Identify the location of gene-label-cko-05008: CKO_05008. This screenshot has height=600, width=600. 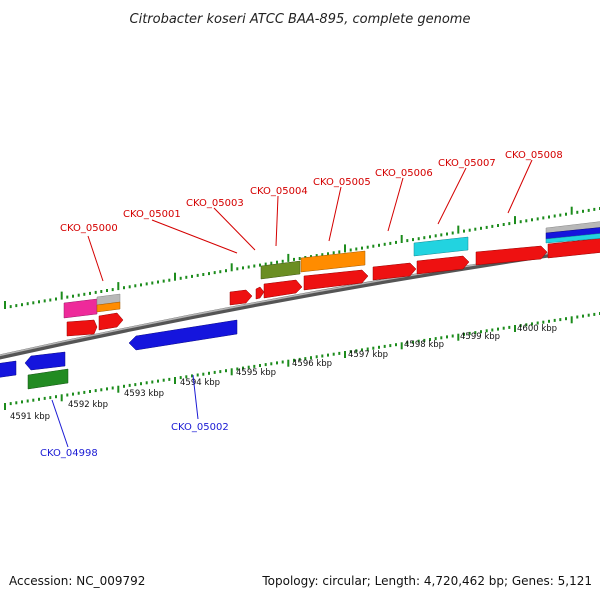
(534, 155).